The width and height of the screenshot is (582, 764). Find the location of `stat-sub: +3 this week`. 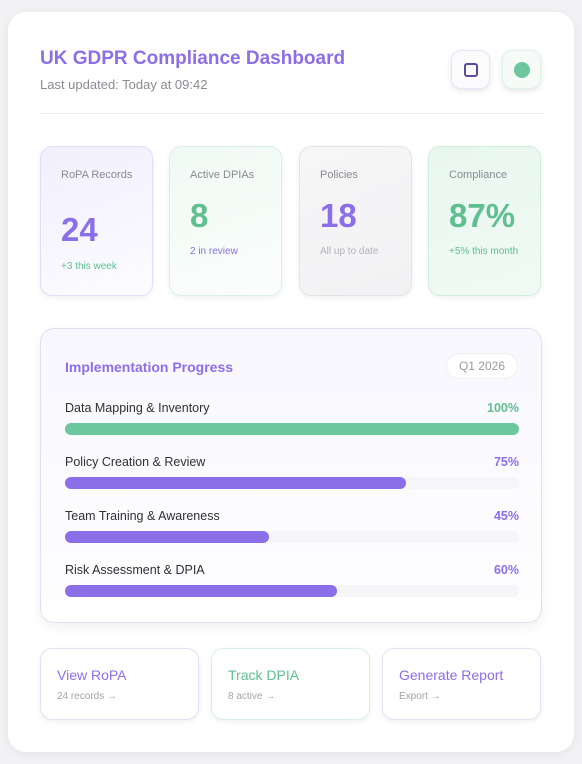

stat-sub: +3 this week is located at coordinates (89, 266).